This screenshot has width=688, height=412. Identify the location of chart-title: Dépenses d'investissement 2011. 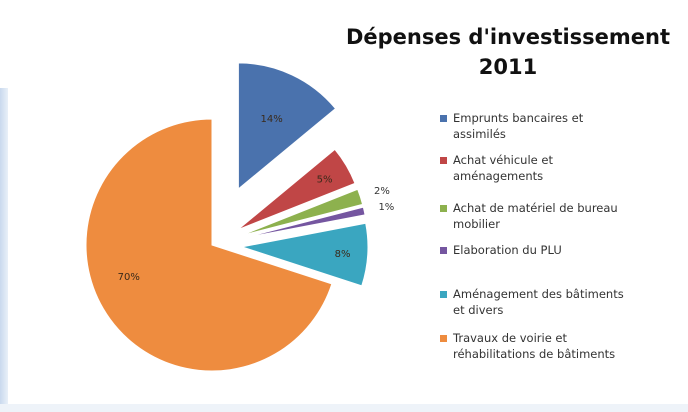
(508, 52).